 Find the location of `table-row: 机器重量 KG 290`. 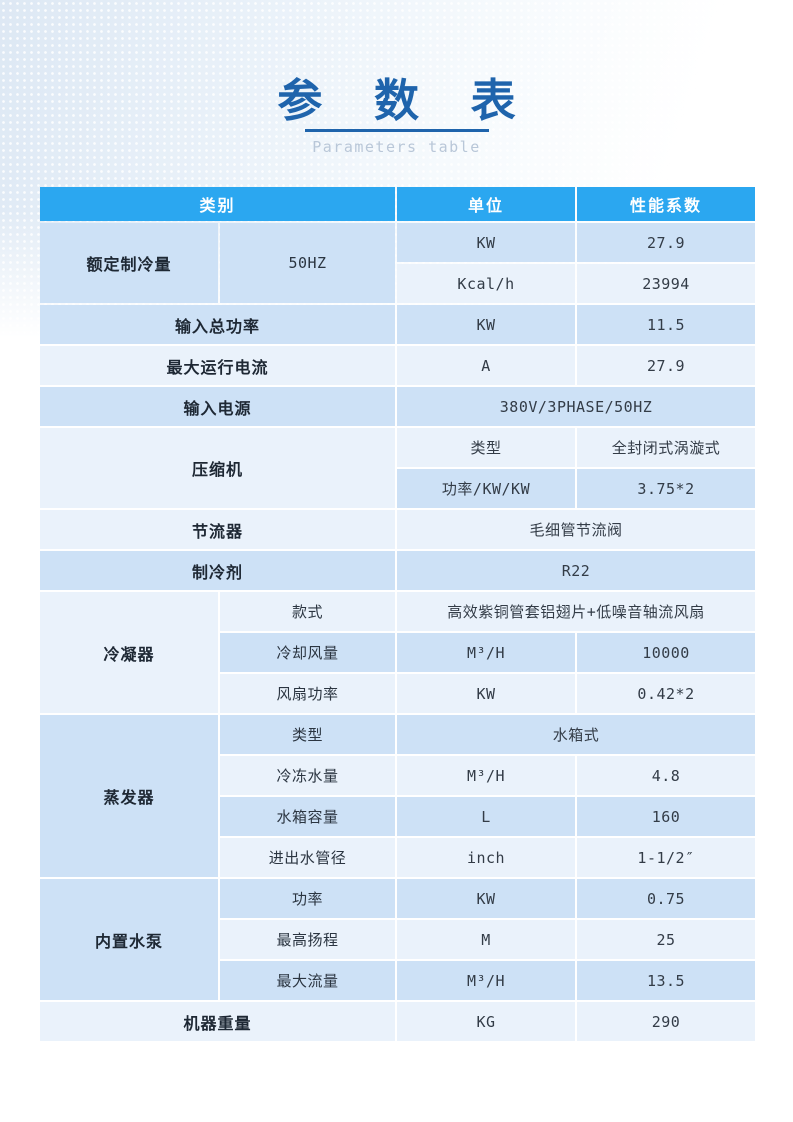

table-row: 机器重量 KG 290 is located at coordinates (398, 1021).